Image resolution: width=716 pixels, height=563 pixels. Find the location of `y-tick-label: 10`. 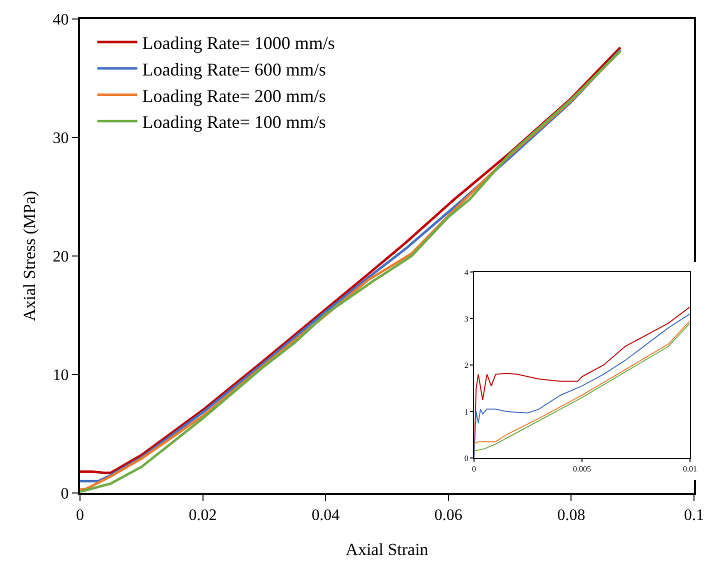

y-tick-label: 10 is located at coordinates (60, 375).